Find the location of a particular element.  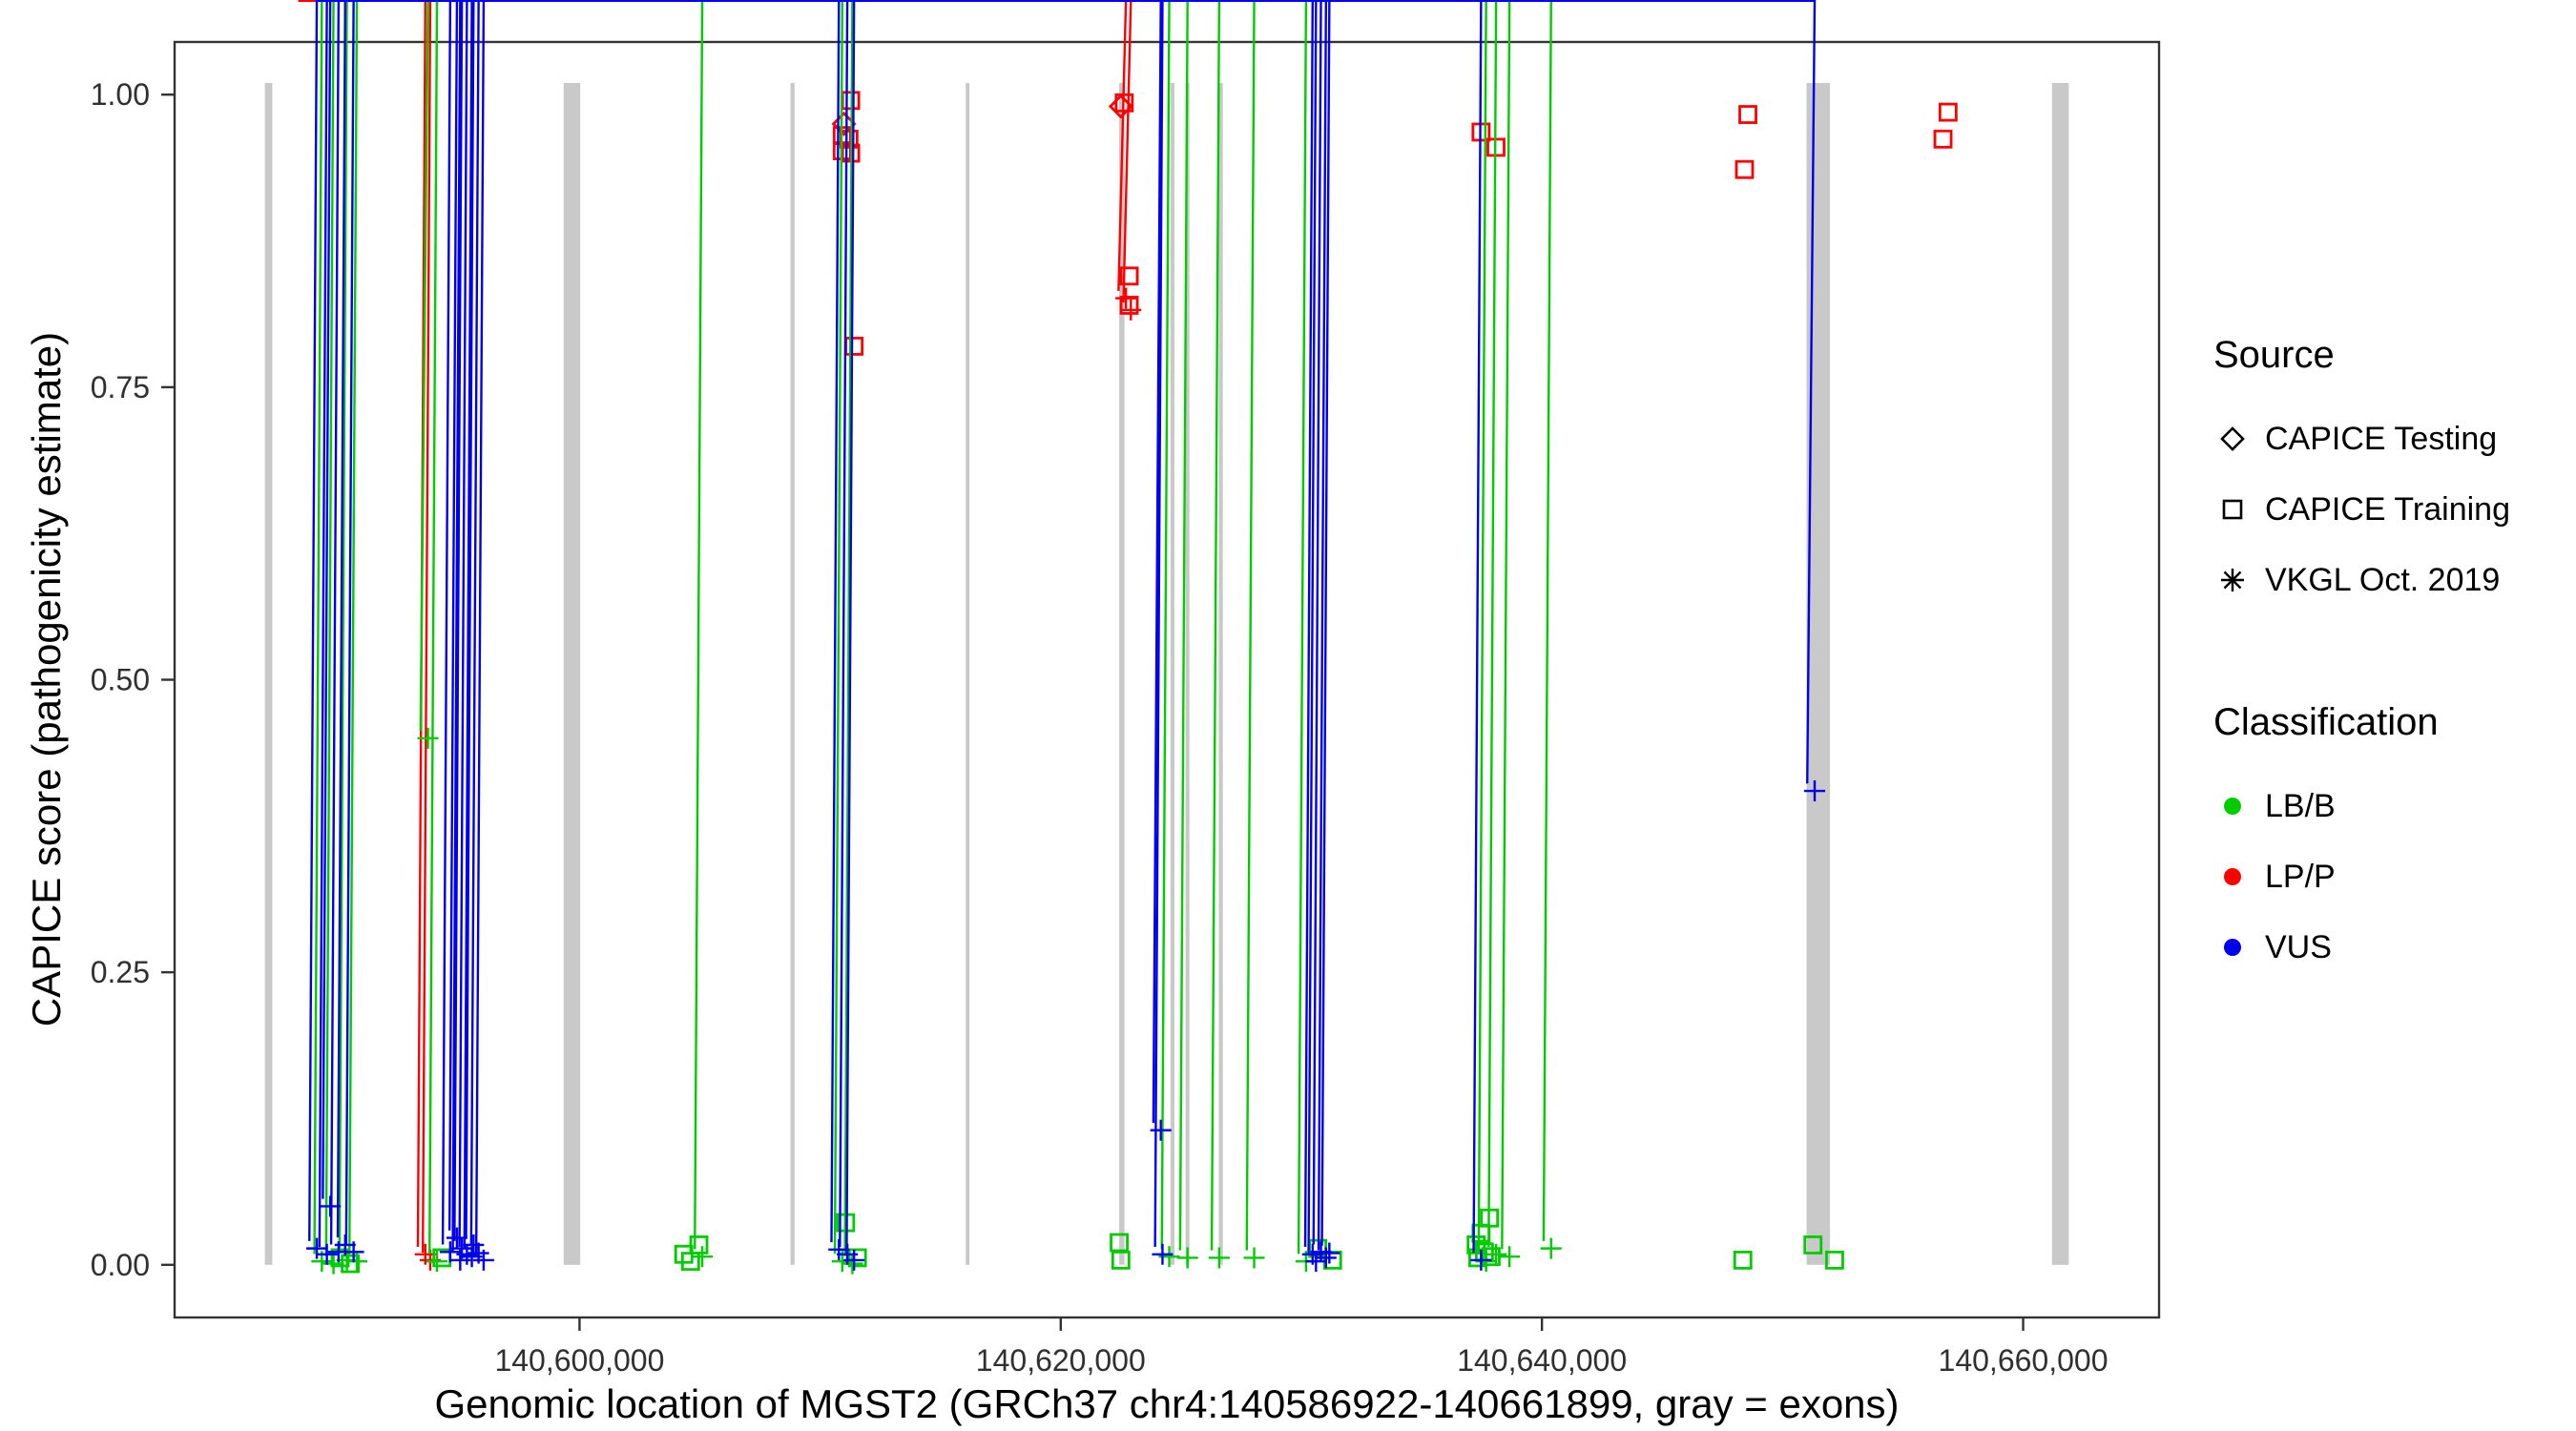

legend-item-lpp: LP/P is located at coordinates (2389, 876).